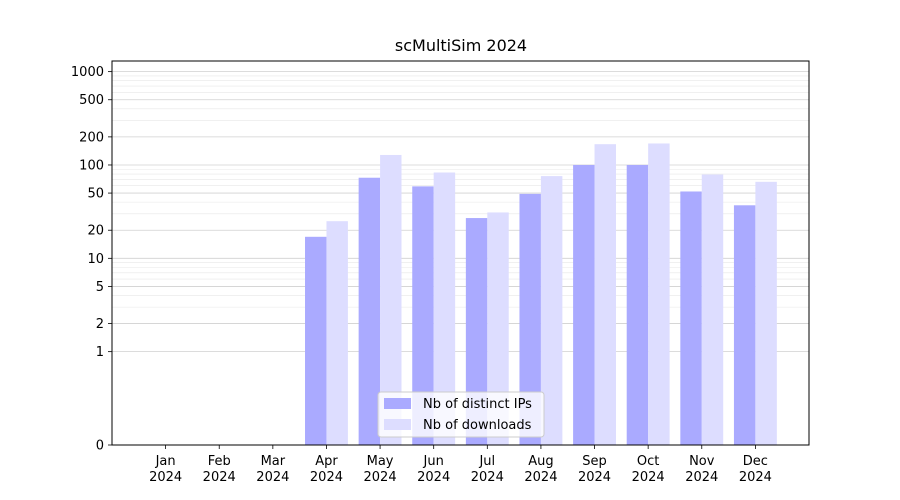 This screenshot has width=900, height=500. What do you see at coordinates (100, 446) in the screenshot?
I see `y-tick-label: 0` at bounding box center [100, 446].